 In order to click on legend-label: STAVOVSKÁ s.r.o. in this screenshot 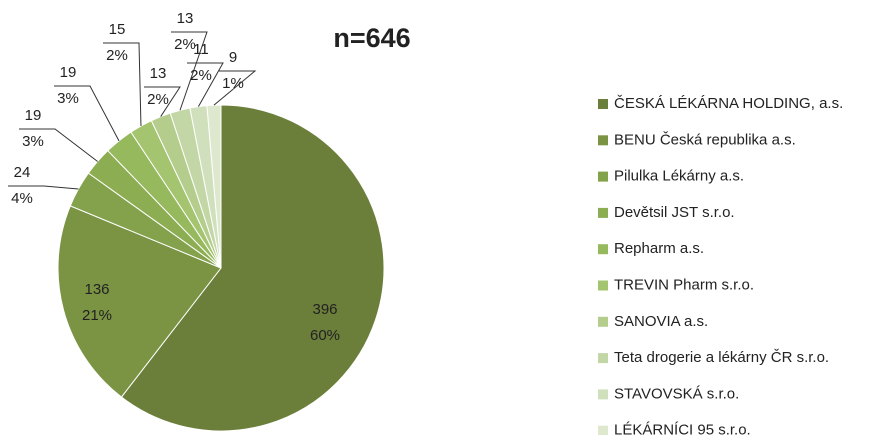, I will do `click(676, 393)`.